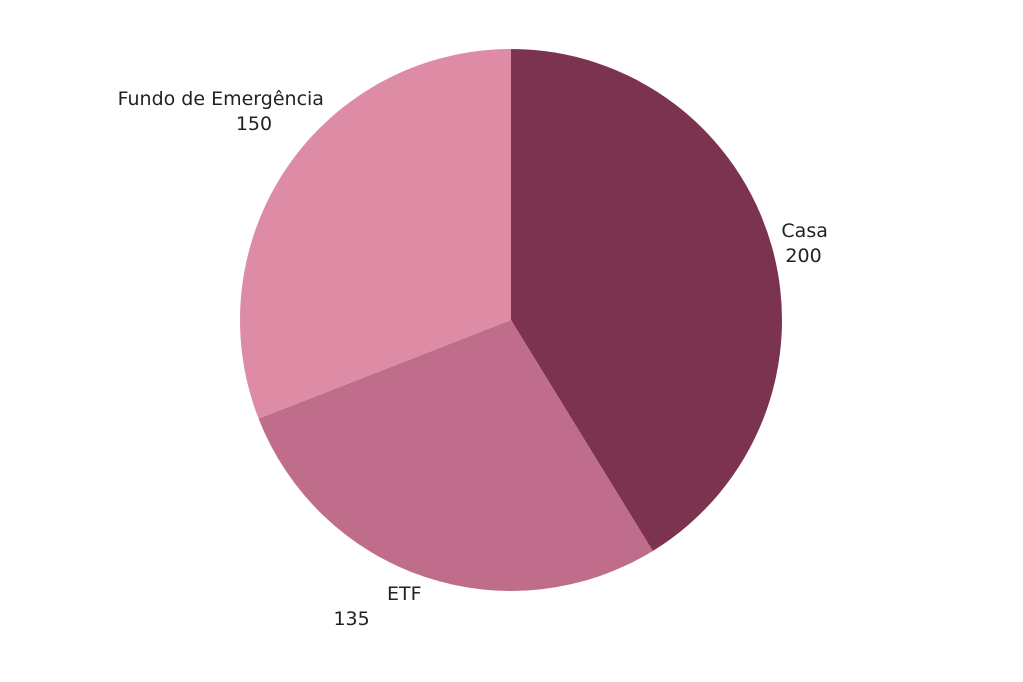 This screenshot has width=1023, height=682. Describe the element at coordinates (803, 256) in the screenshot. I see `slice-value: 200` at that location.